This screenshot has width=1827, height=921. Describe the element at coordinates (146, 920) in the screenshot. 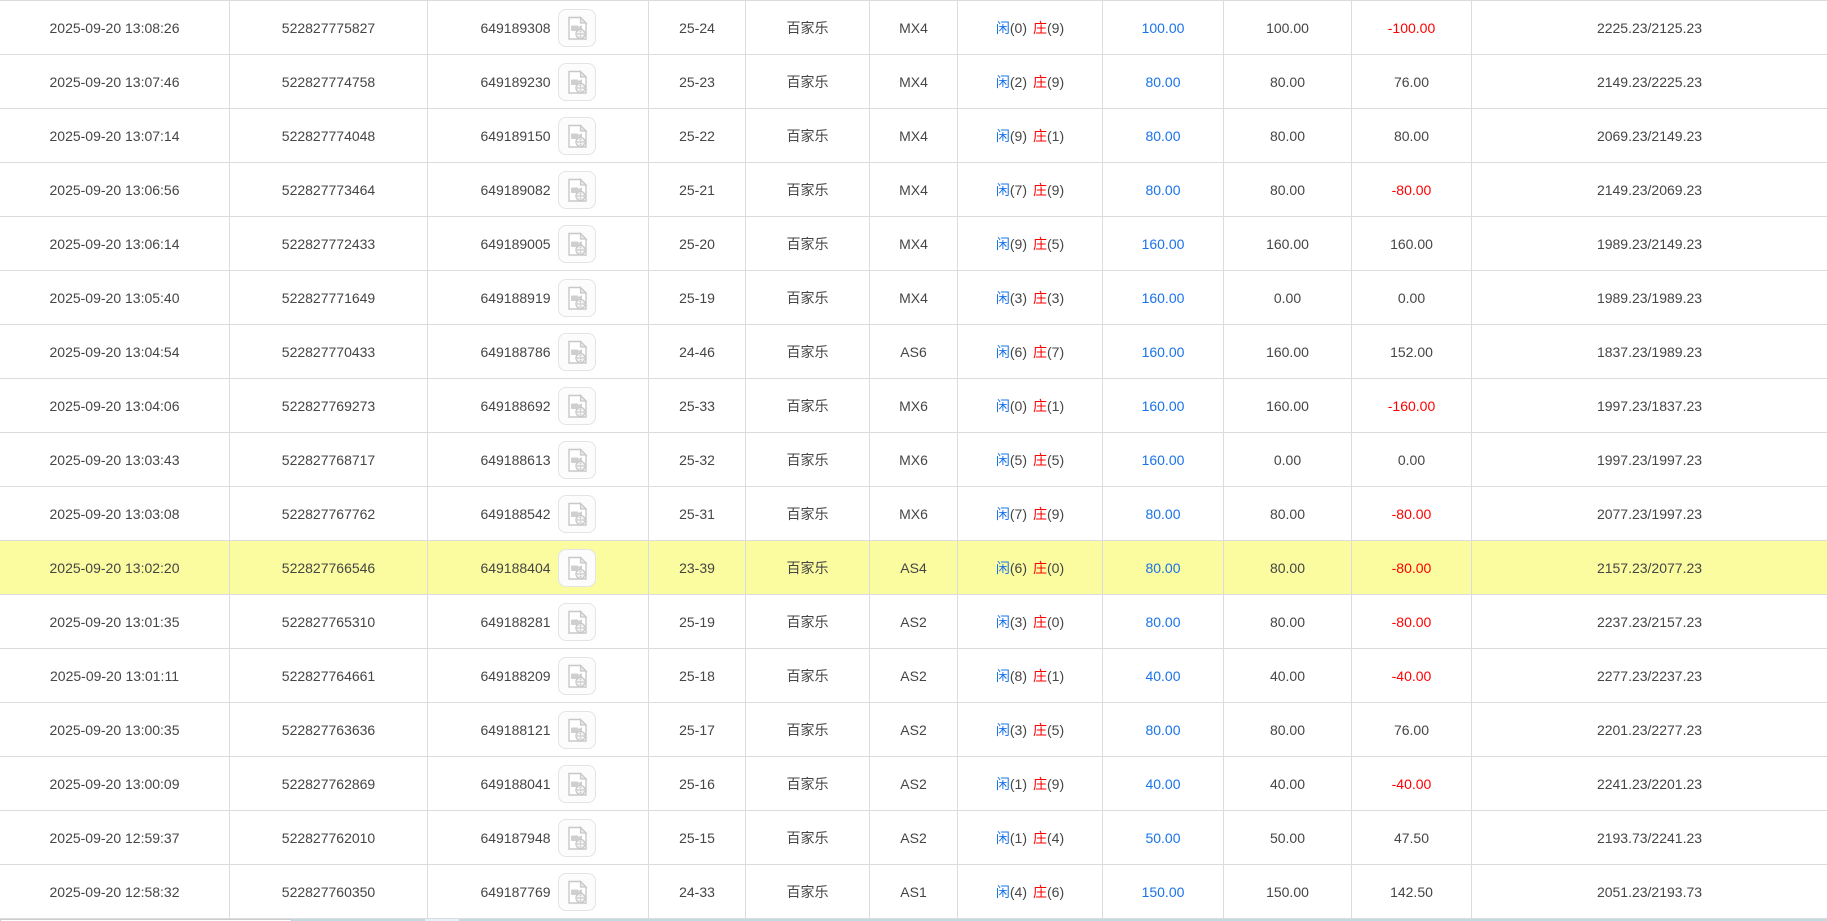

I see `footer-left-box` at that location.